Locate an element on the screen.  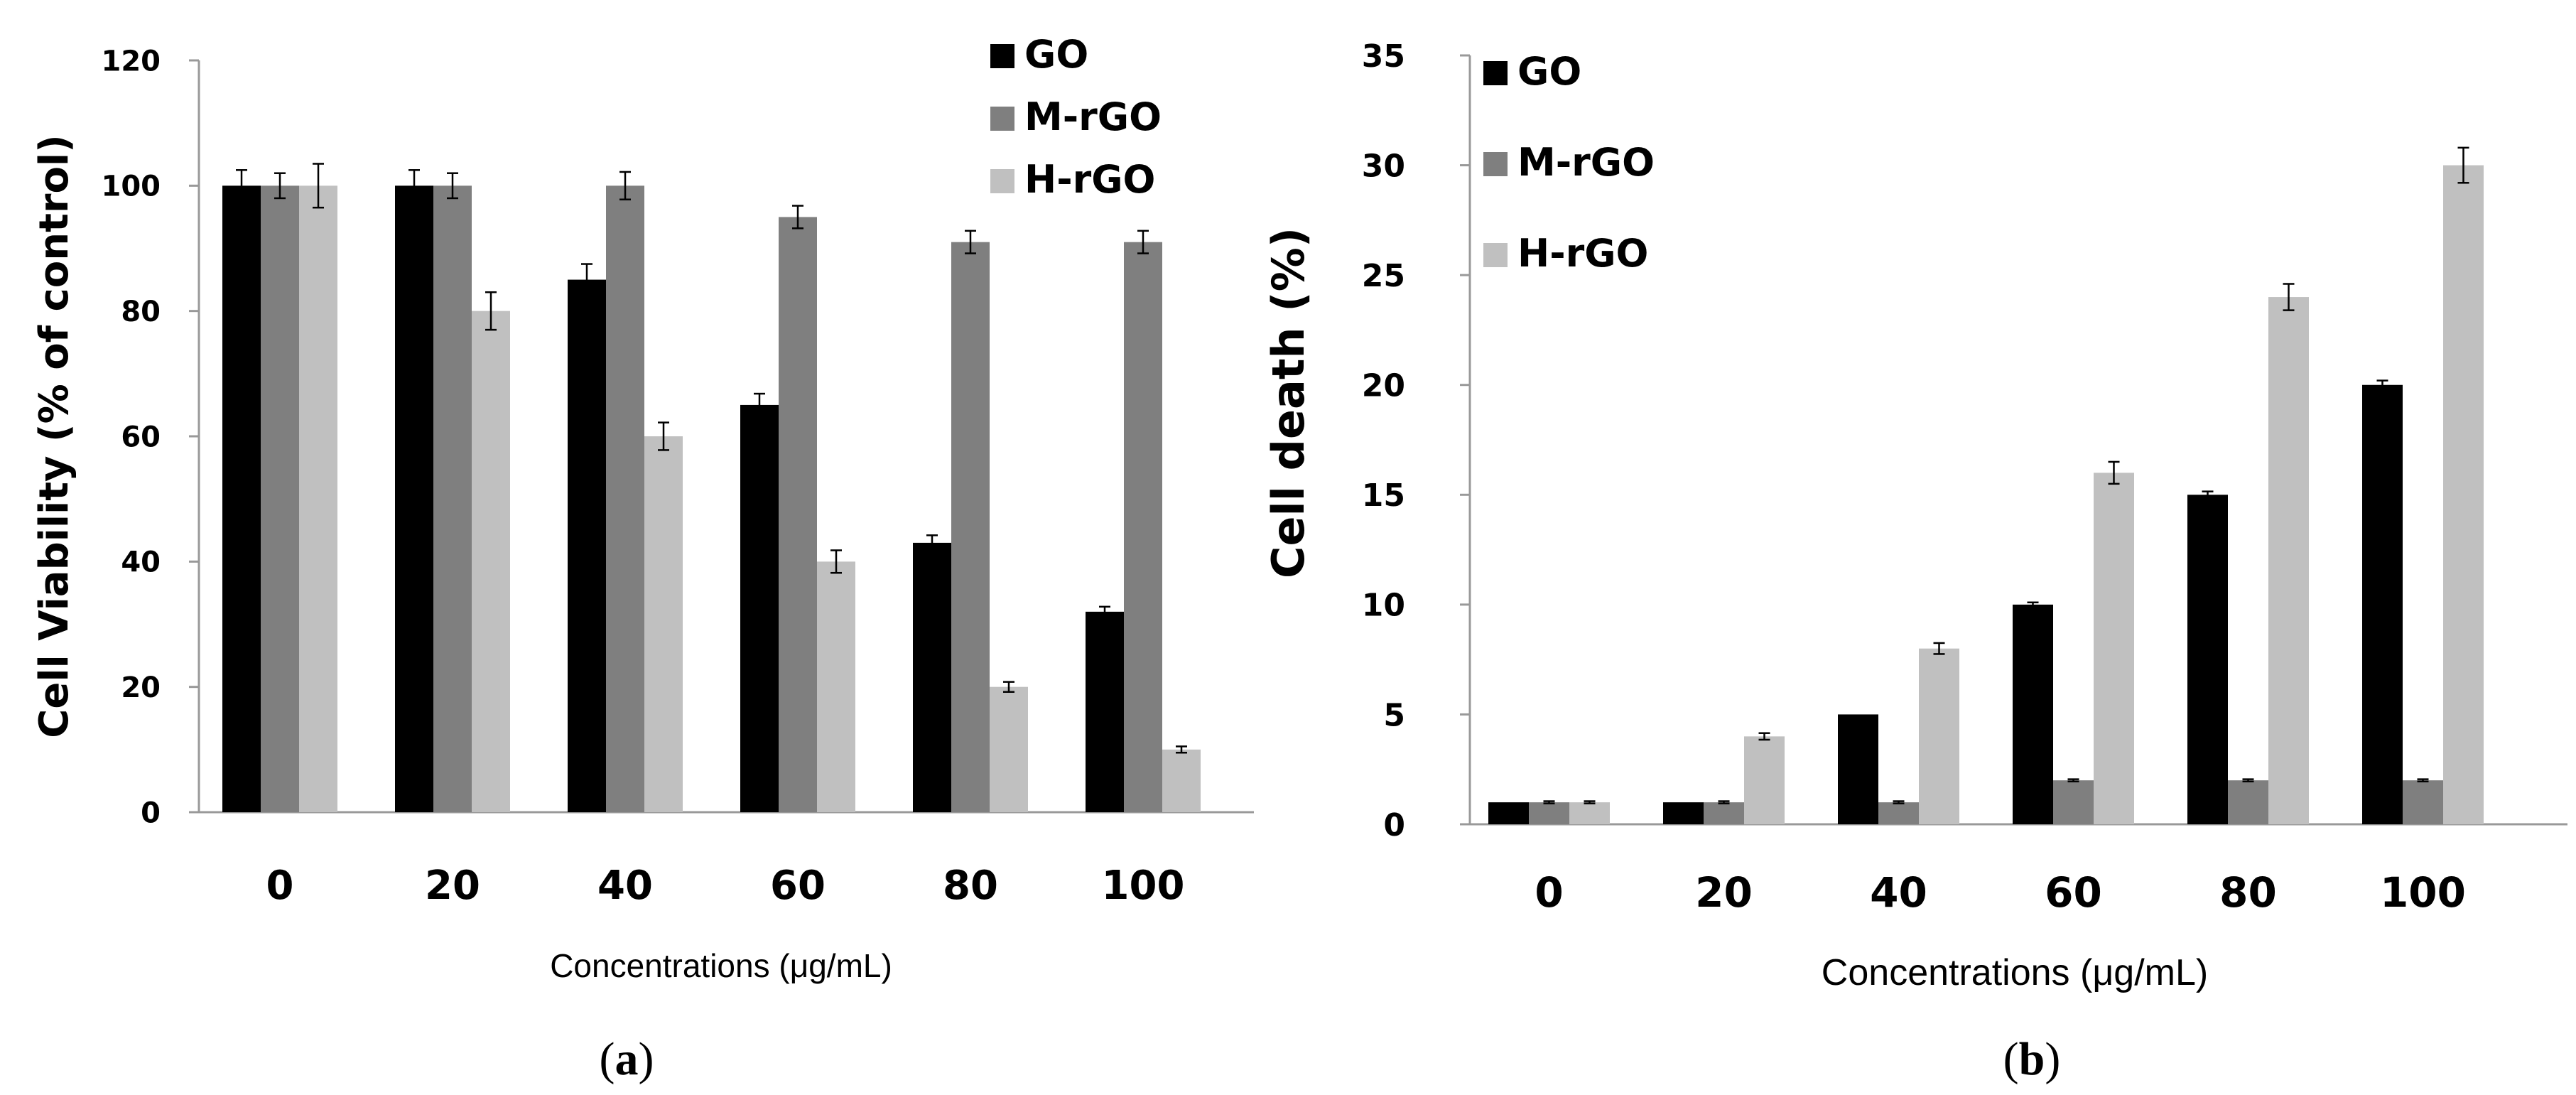
y-tick-label: 100 is located at coordinates (131, 187).